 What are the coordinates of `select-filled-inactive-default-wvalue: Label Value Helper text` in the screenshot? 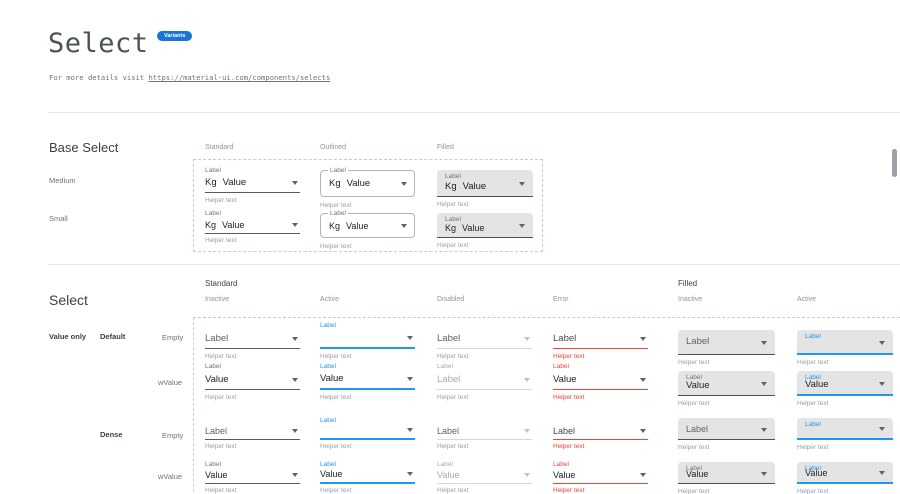 It's located at (726, 389).